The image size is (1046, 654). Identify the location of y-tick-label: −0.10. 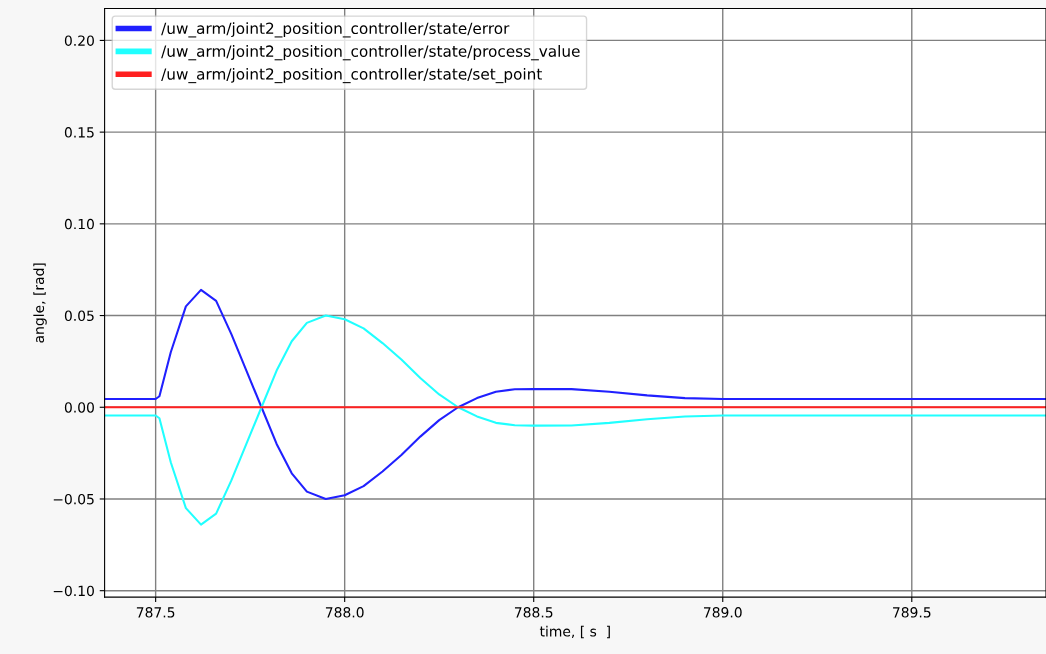
(73, 591).